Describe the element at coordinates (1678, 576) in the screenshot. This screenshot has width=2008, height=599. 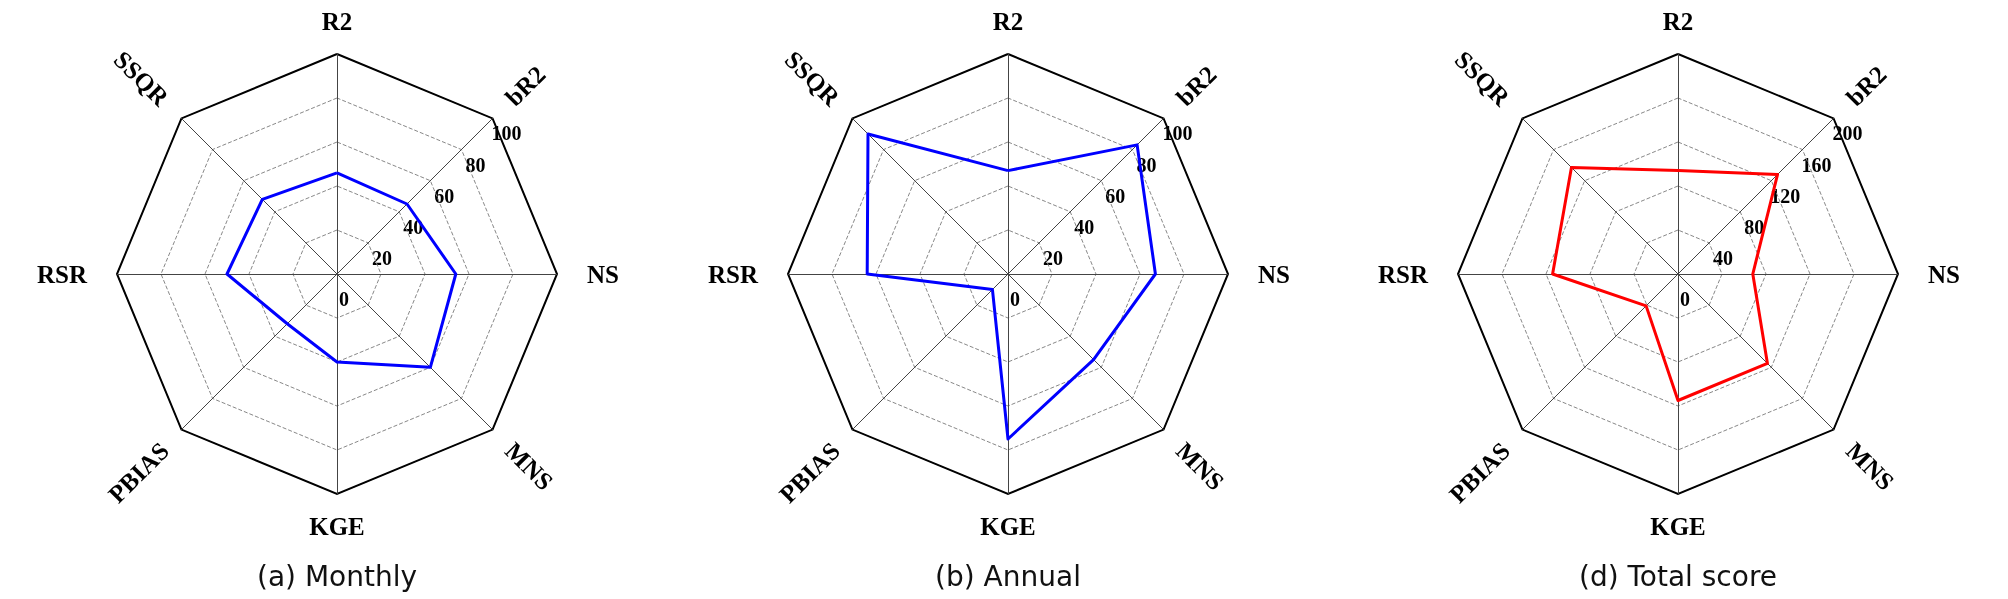
I see `text: (d) Total score` at that location.